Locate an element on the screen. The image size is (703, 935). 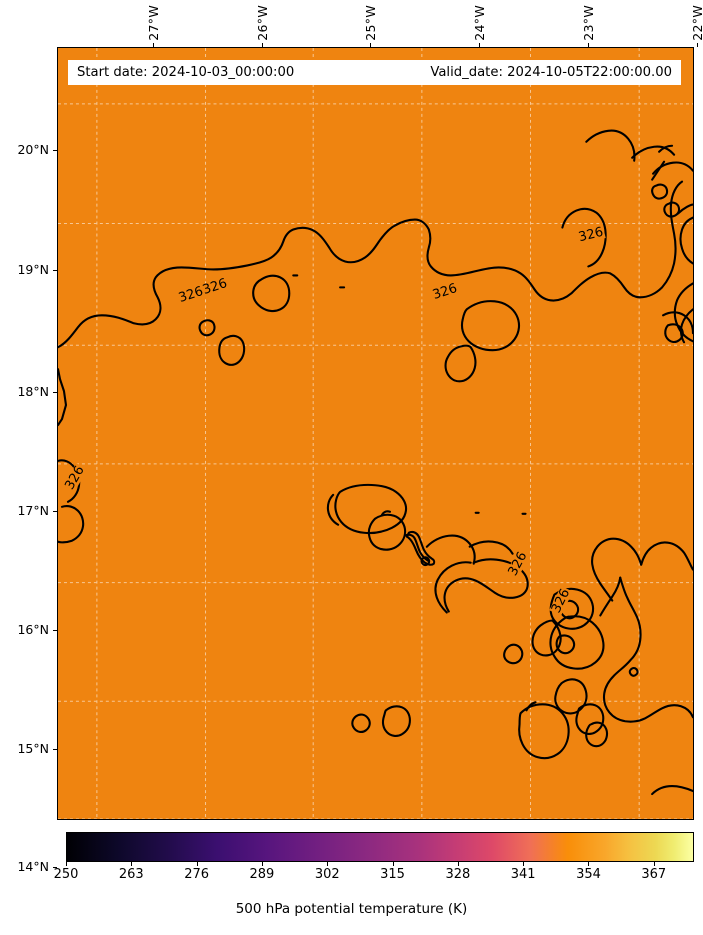
x-tick-label: 23°W is located at coordinates (588, 23).